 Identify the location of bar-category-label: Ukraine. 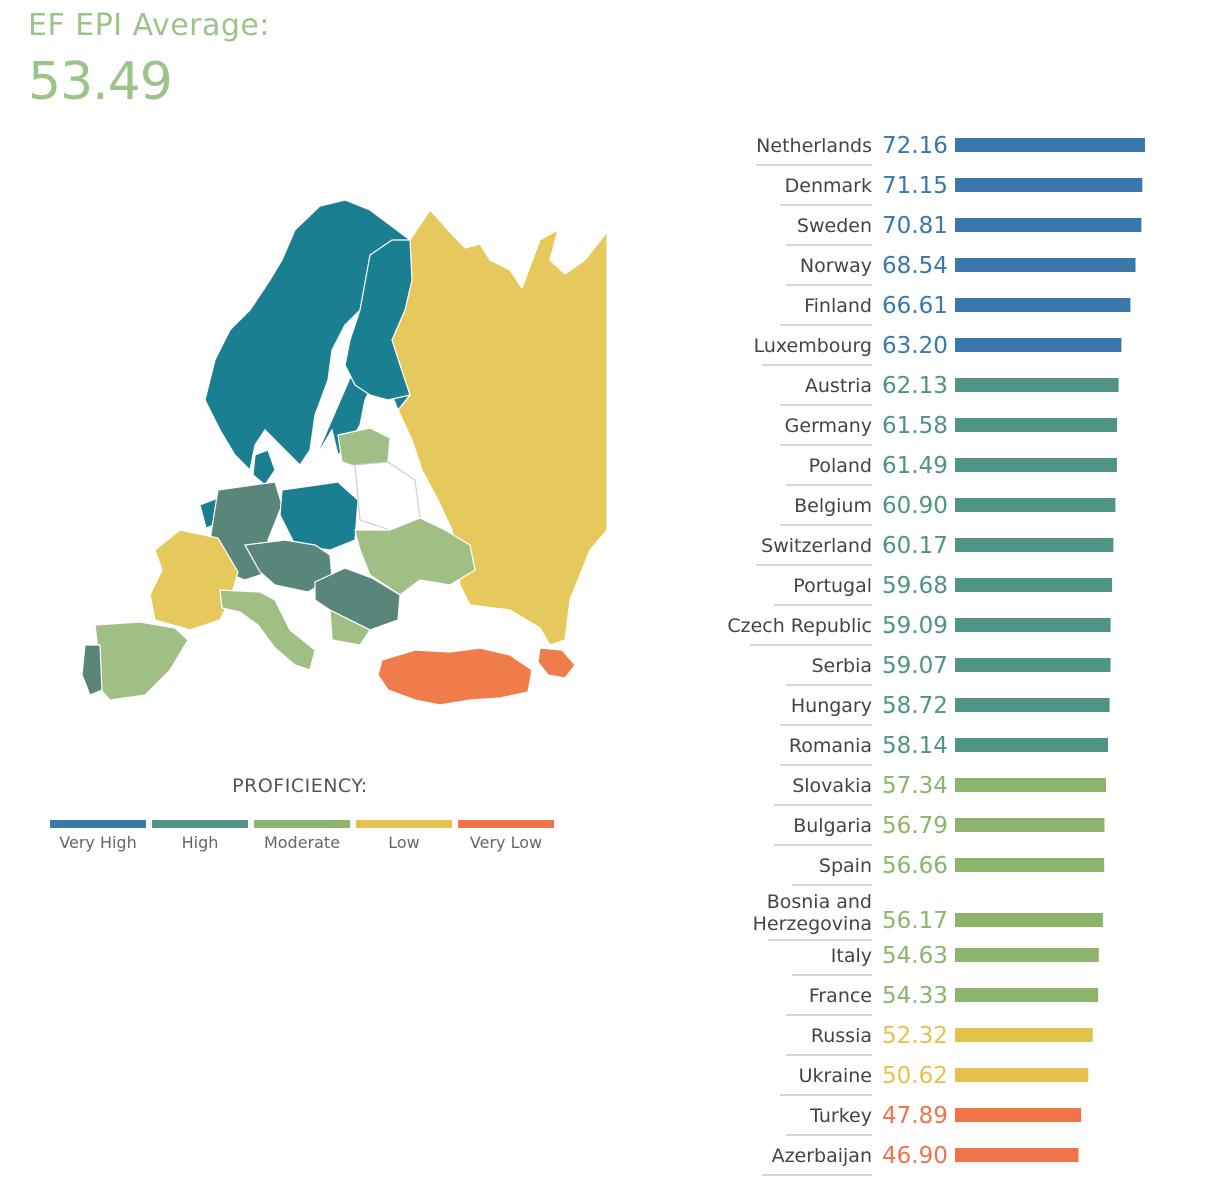
(835, 1076).